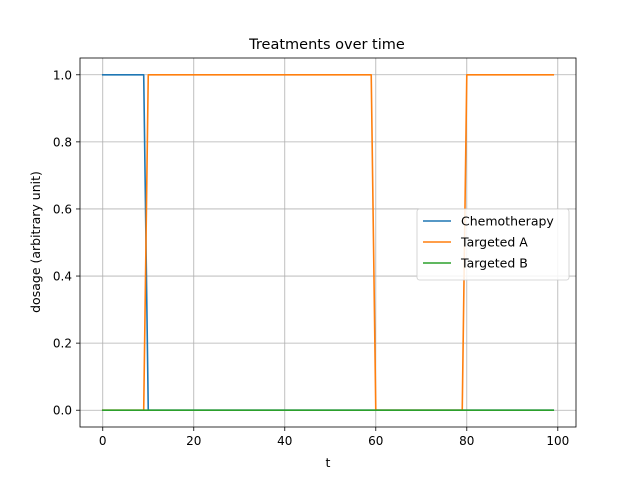 This screenshot has width=640, height=480. Describe the element at coordinates (62, 209) in the screenshot. I see `y-tick-label: 0.6` at that location.